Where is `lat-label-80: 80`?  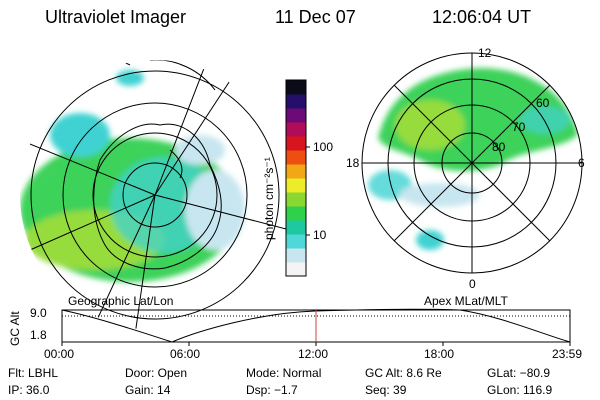 lat-label-80: 80 is located at coordinates (499, 147).